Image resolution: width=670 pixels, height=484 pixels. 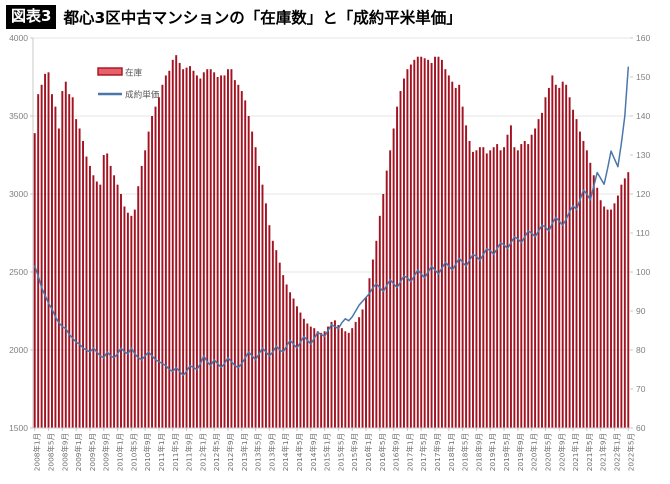 I want to click on left-axis-tick-label: 3000, so click(x=18, y=194).